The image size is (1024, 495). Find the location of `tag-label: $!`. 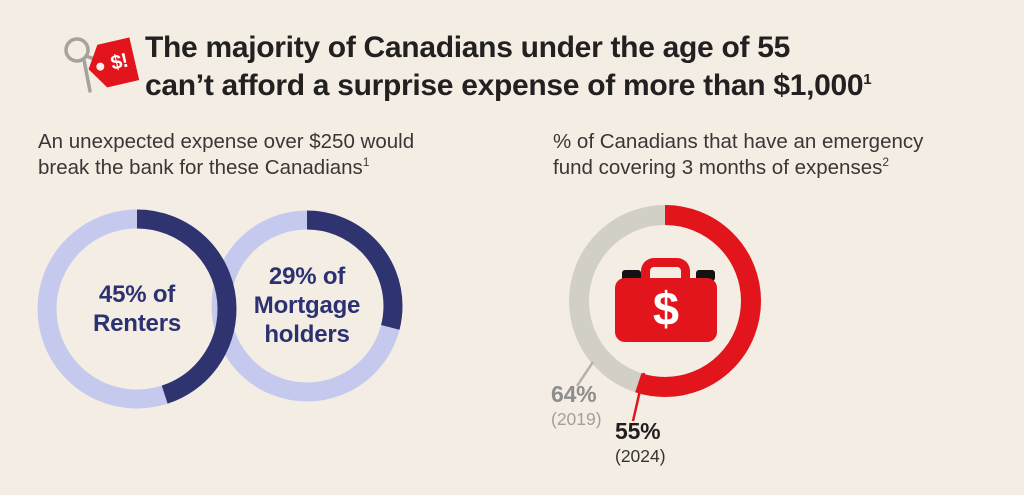

tag-label: $! is located at coordinates (119, 62).